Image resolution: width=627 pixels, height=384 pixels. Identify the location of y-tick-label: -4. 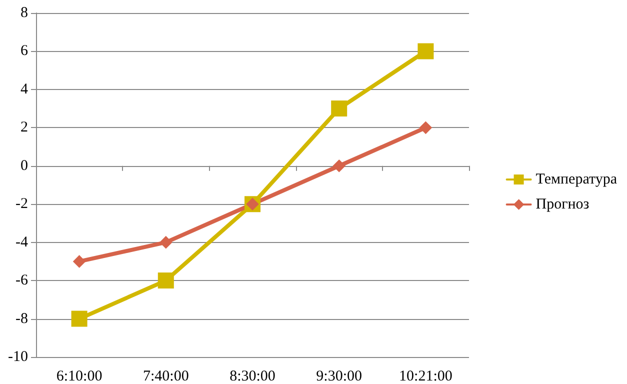
(22, 242).